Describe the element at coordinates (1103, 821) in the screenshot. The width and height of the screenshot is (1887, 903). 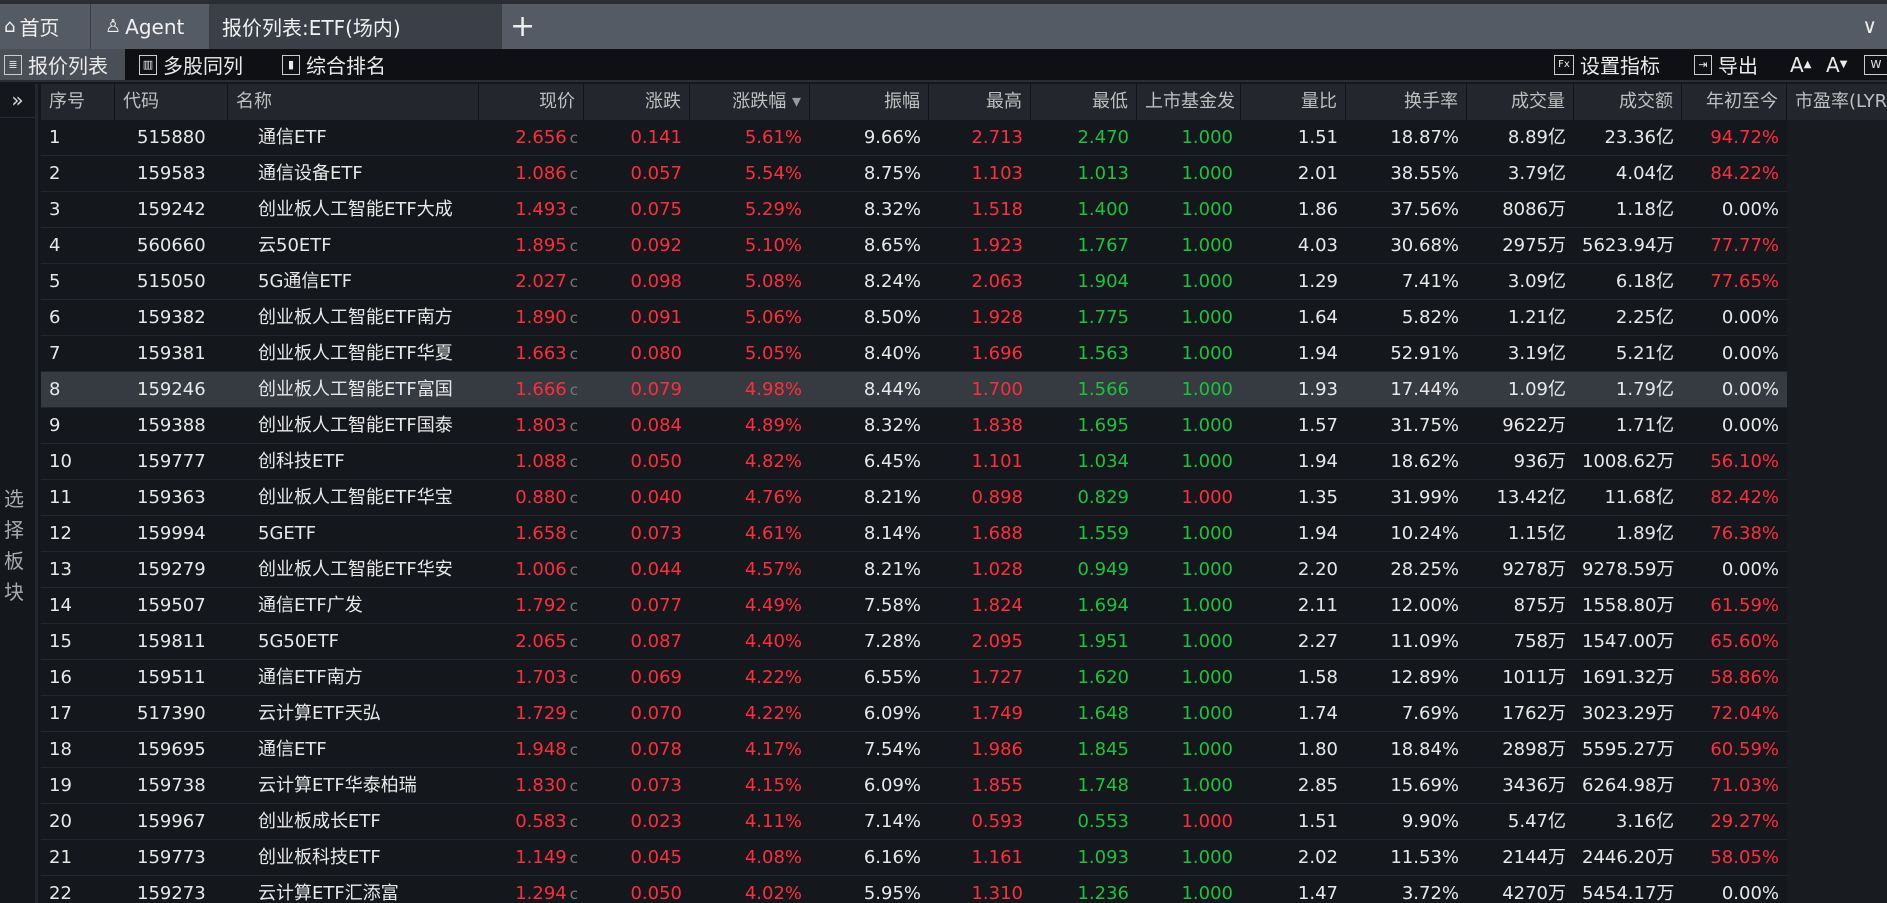
I see `cell-value: 0.553` at that location.